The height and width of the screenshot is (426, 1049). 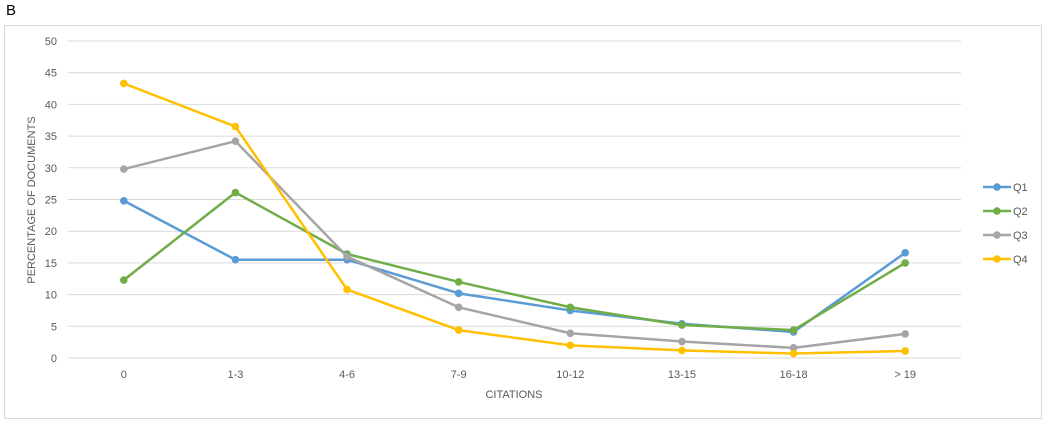 What do you see at coordinates (1020, 260) in the screenshot?
I see `legend-label: Q4` at bounding box center [1020, 260].